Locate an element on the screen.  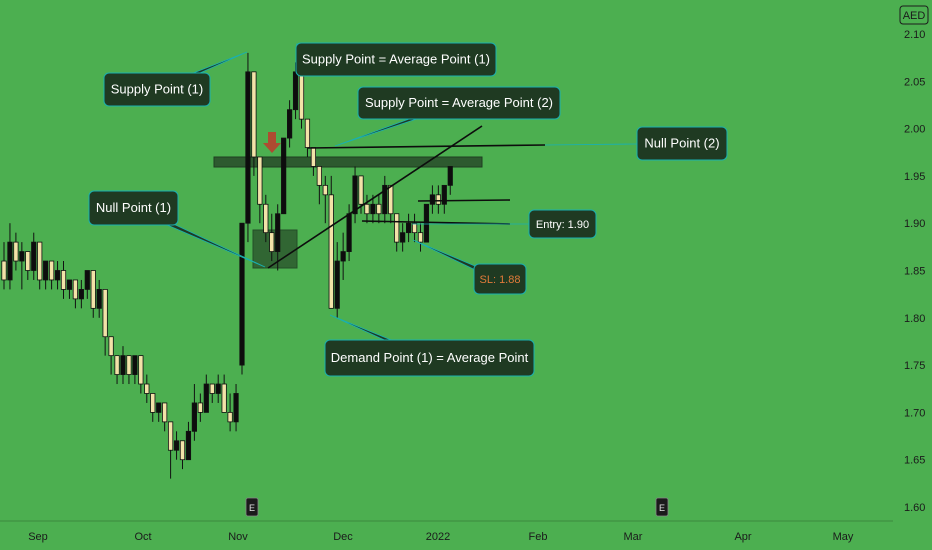
currency-box is located at coordinates (914, 15).